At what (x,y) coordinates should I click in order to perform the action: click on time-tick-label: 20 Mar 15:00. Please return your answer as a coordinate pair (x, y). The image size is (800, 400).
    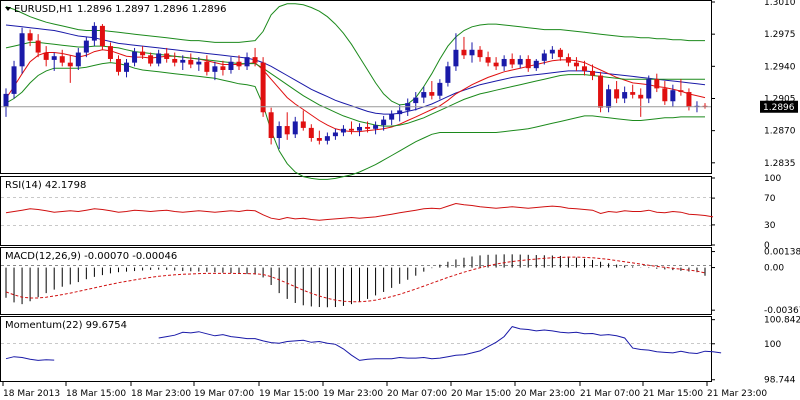
    Looking at the image, I should click on (481, 394).